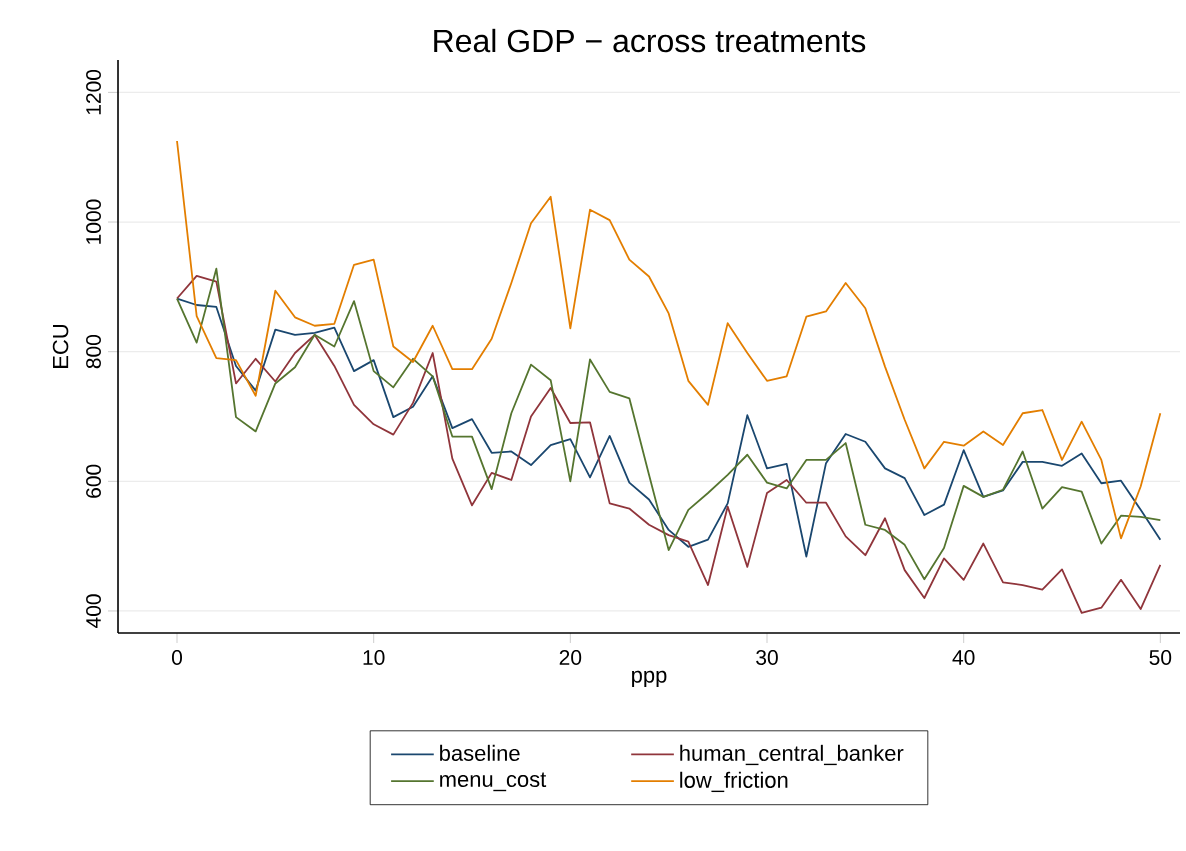  I want to click on y-tick-label: 1000, so click(93, 221).